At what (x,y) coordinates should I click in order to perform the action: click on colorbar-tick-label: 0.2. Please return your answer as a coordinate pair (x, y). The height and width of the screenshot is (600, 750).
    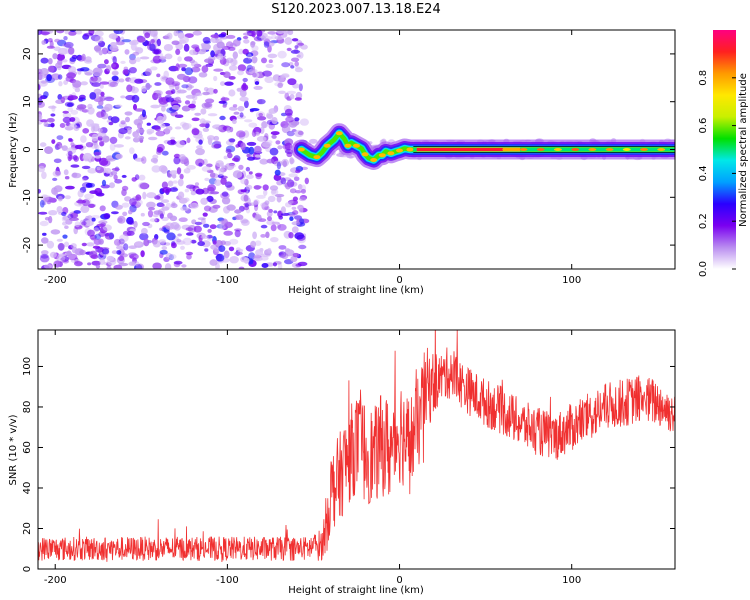
    Looking at the image, I should click on (703, 221).